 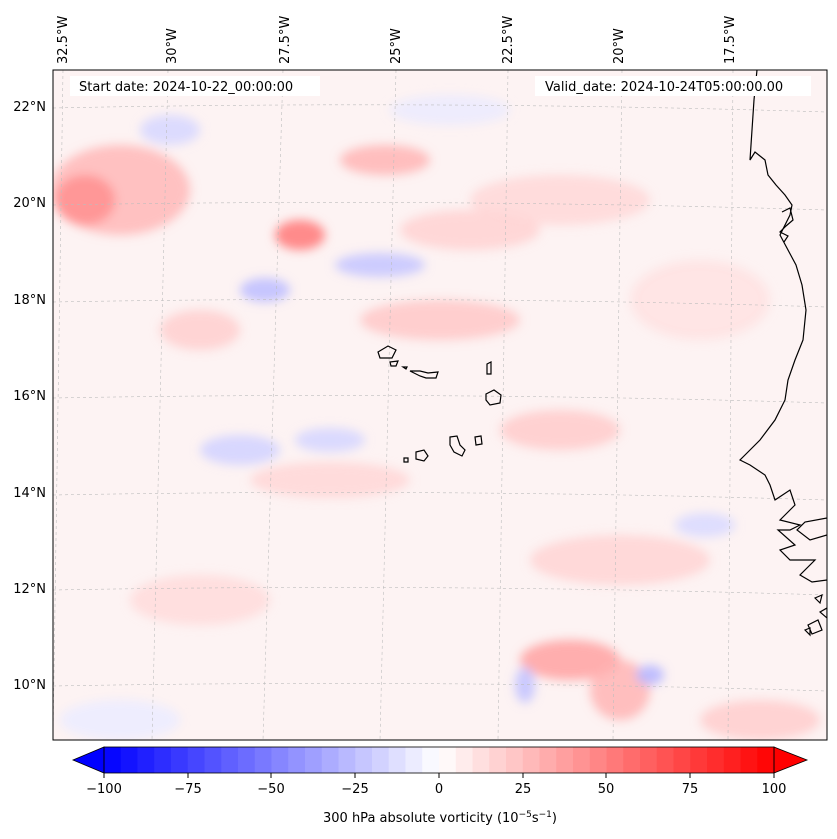 I want to click on island-santiago, so click(x=457, y=446).